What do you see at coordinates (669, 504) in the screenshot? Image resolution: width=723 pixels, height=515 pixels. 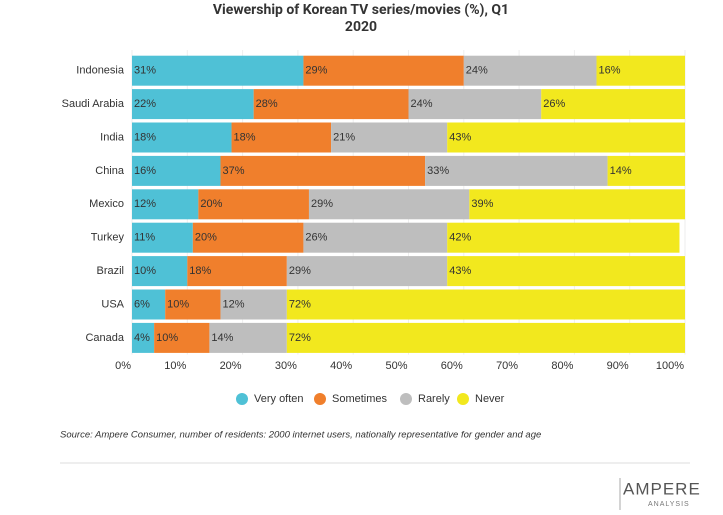 I see `logo-sub: ANALYSIS` at bounding box center [669, 504].